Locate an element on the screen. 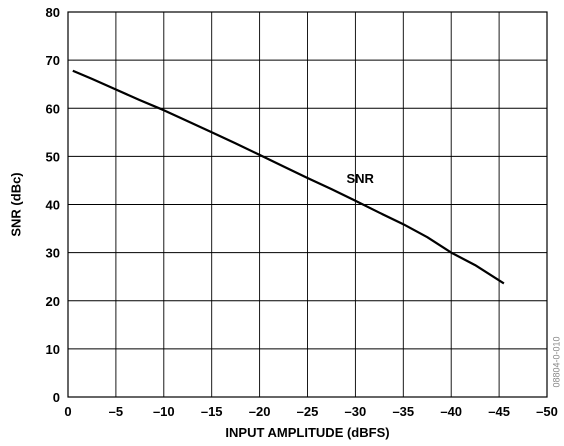  x-tick-label: 0 is located at coordinates (67, 411).